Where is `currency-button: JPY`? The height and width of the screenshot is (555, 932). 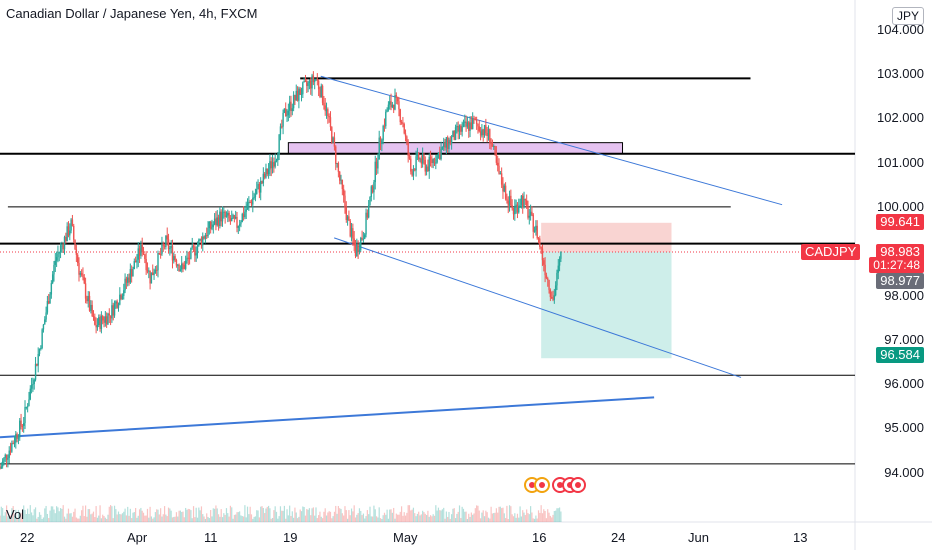
currency-button: JPY is located at coordinates (907, 16).